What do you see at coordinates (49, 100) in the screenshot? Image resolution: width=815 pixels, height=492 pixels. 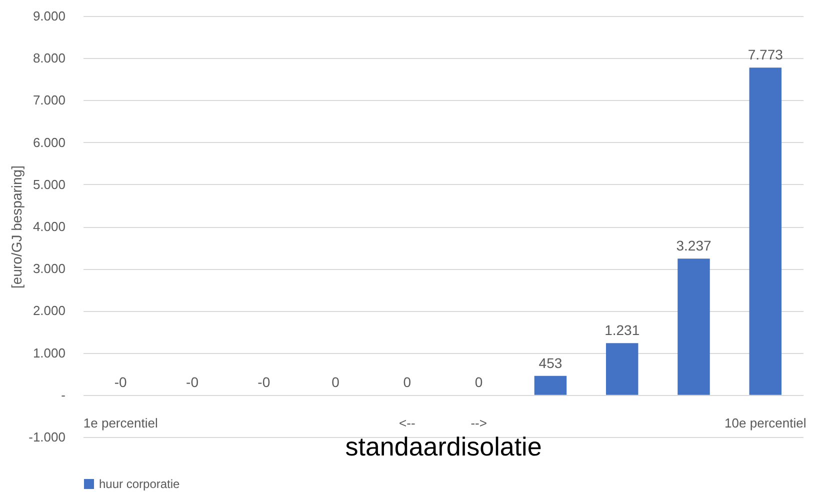 I see `y-tick-label: 7.000` at bounding box center [49, 100].